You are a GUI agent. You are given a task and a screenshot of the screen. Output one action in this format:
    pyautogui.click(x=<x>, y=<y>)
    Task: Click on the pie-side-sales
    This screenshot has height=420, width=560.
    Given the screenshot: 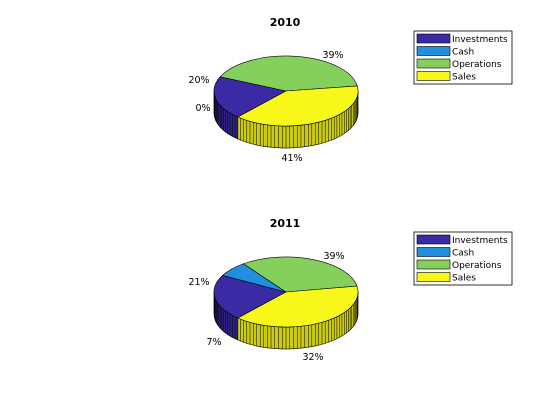 What is the action you would take?
    pyautogui.click(x=298, y=320)
    